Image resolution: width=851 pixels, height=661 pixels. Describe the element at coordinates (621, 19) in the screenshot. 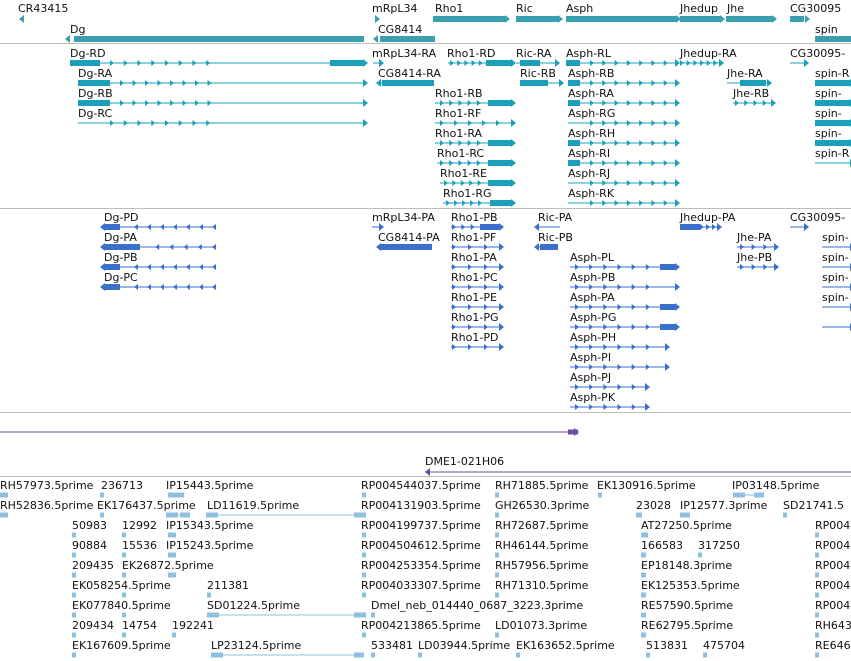

I see `gene-asph` at that location.